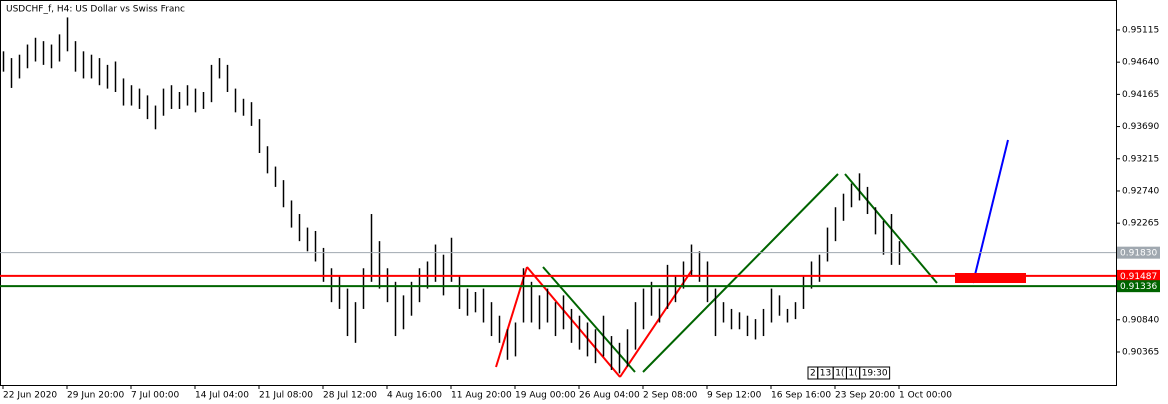 Image resolution: width=1168 pixels, height=404 pixels. I want to click on x-tick-label: 7 Jul 00:00, so click(155, 396).